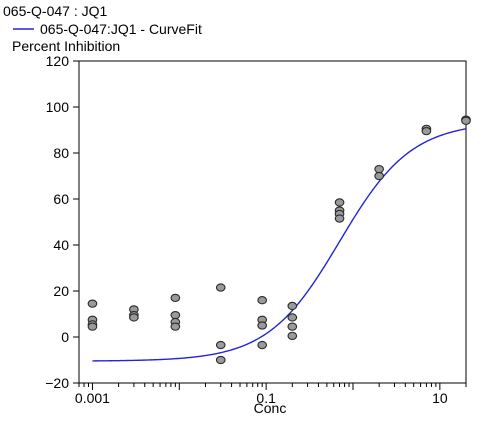 The height and width of the screenshot is (421, 500). What do you see at coordinates (66, 46) in the screenshot?
I see `y-axis-label: Percent Inhibition` at bounding box center [66, 46].